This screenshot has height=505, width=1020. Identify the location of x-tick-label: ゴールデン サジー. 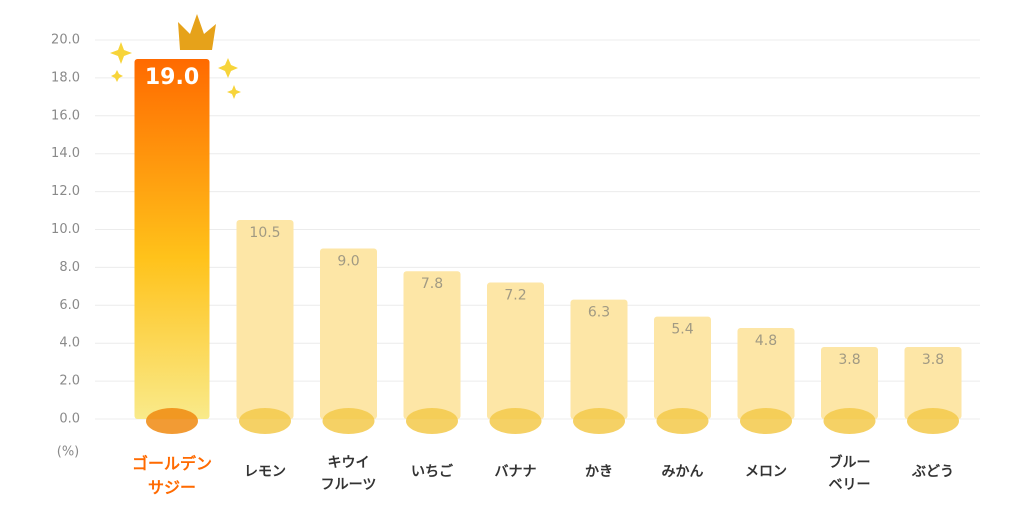
(171, 475).